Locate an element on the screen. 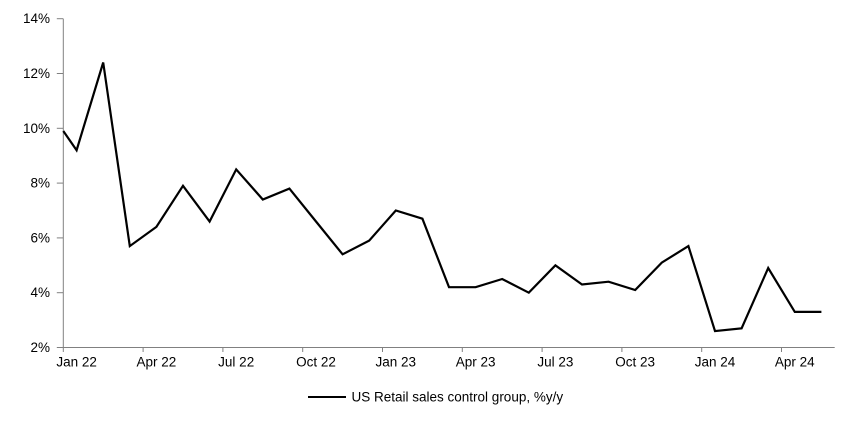 The image size is (852, 423). y-tick-label: 10% is located at coordinates (36, 128).